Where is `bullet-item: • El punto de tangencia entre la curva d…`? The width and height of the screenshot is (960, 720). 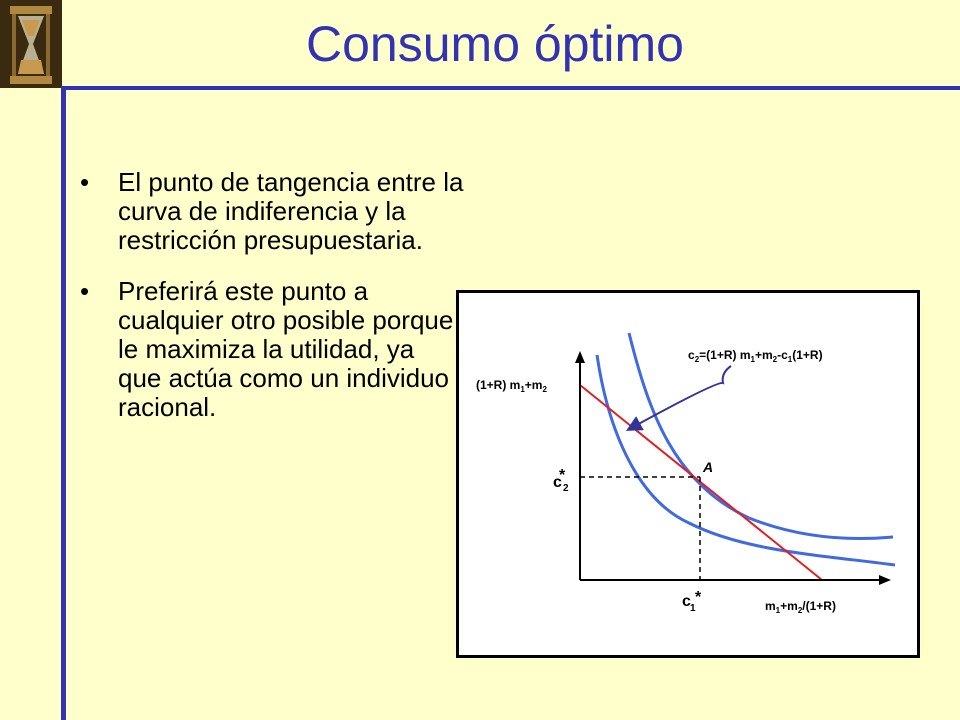 bullet-item: • El punto de tangencia entre la curva d… is located at coordinates (295, 211).